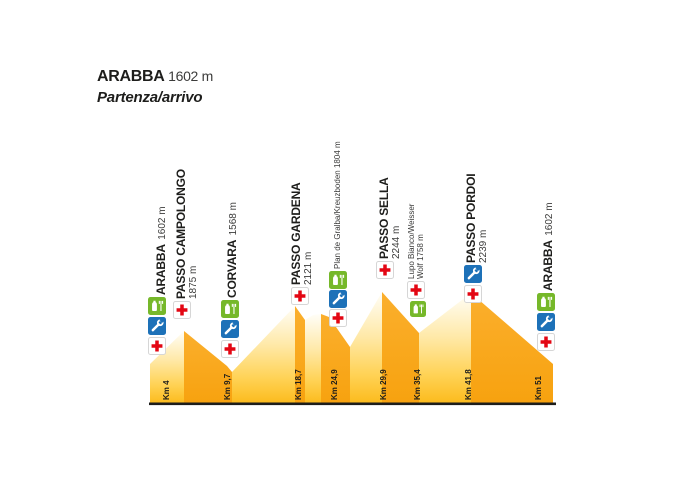 The image size is (700, 495). Describe the element at coordinates (417, 384) in the screenshot. I see `km-tick-label: Km 35,4` at that location.